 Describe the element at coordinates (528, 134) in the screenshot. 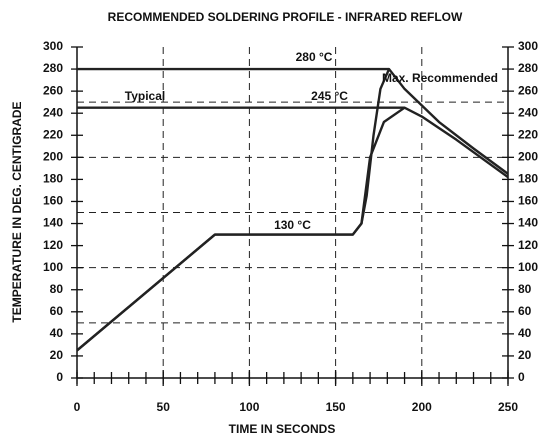

I see `y2-tick-label: 220` at that location.